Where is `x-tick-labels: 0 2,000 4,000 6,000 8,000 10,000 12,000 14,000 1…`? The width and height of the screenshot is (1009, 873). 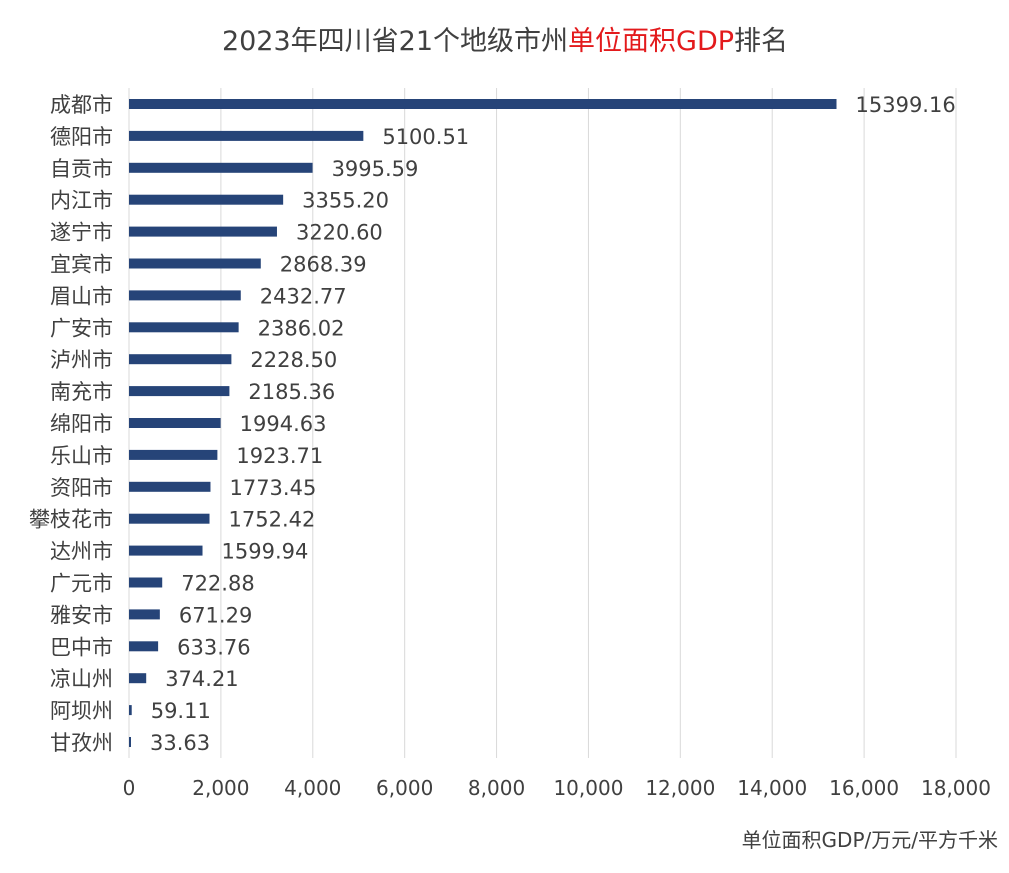
x-tick-labels: 0 2,000 4,000 6,000 8,000 10,000 12,000 14,000 1… is located at coordinates (557, 788).